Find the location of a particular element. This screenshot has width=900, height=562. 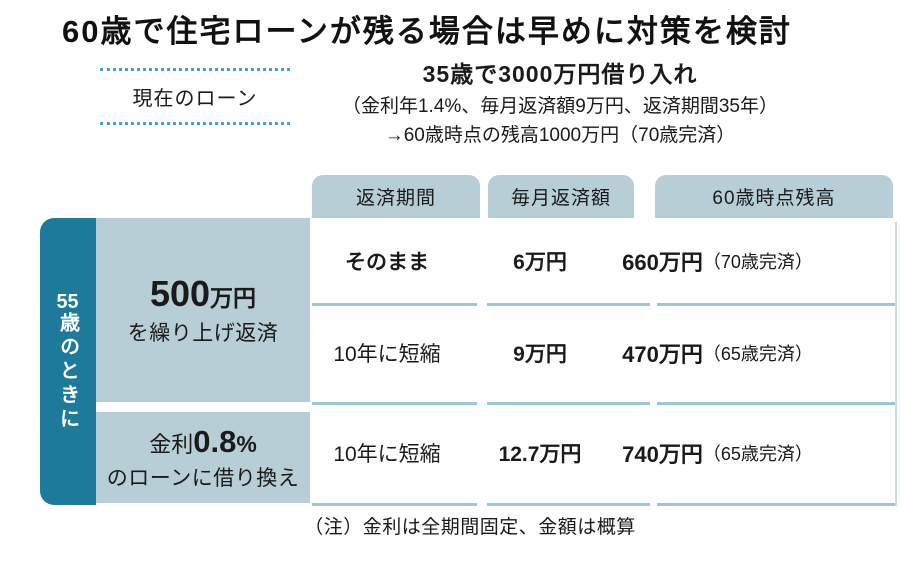

scenario-refinance-action: のローンに借り換え is located at coordinates (203, 478).